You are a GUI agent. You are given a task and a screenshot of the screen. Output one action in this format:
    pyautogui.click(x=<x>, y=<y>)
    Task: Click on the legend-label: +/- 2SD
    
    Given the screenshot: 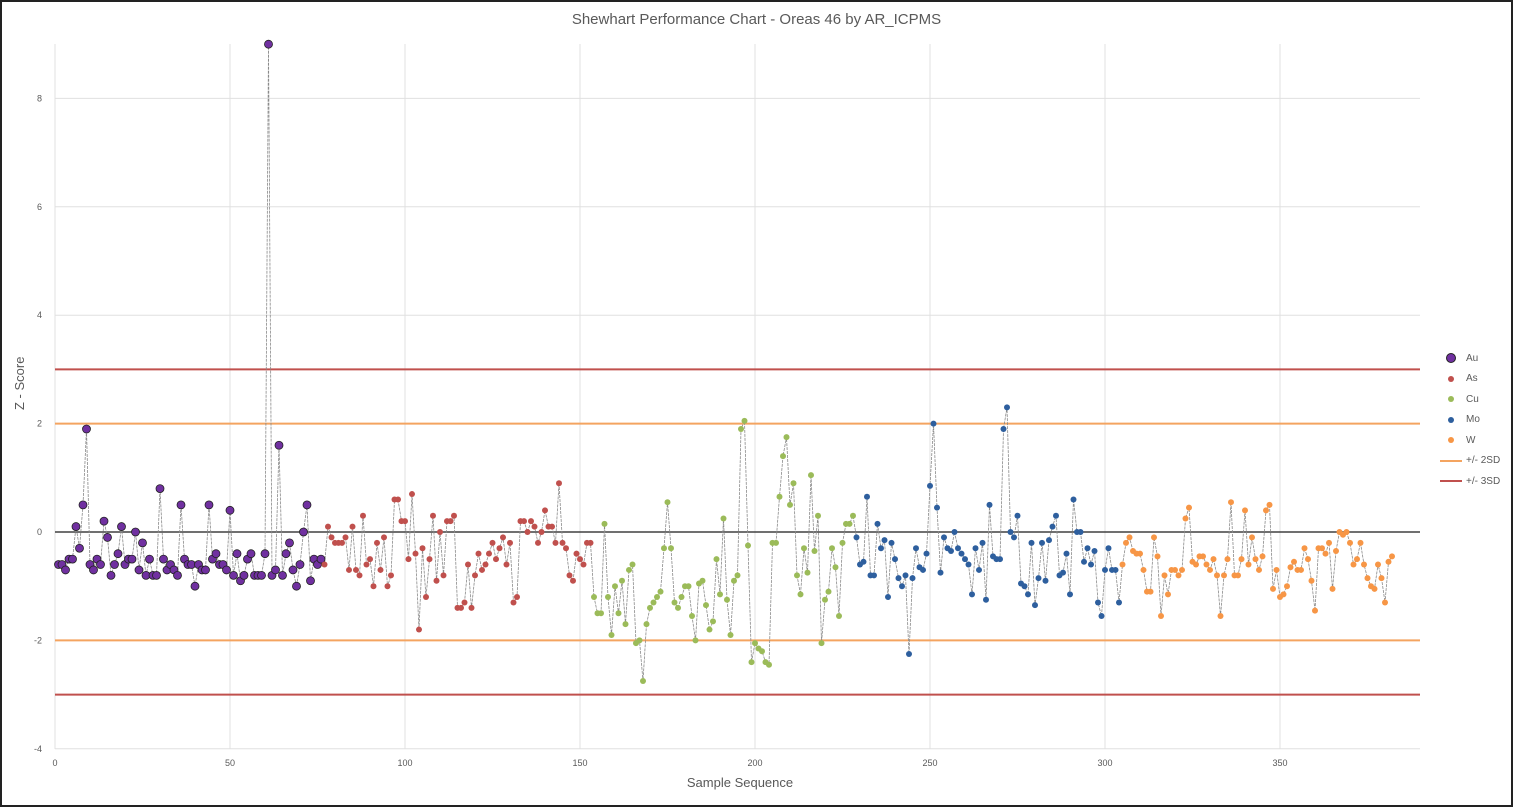 What is the action you would take?
    pyautogui.click(x=1483, y=461)
    